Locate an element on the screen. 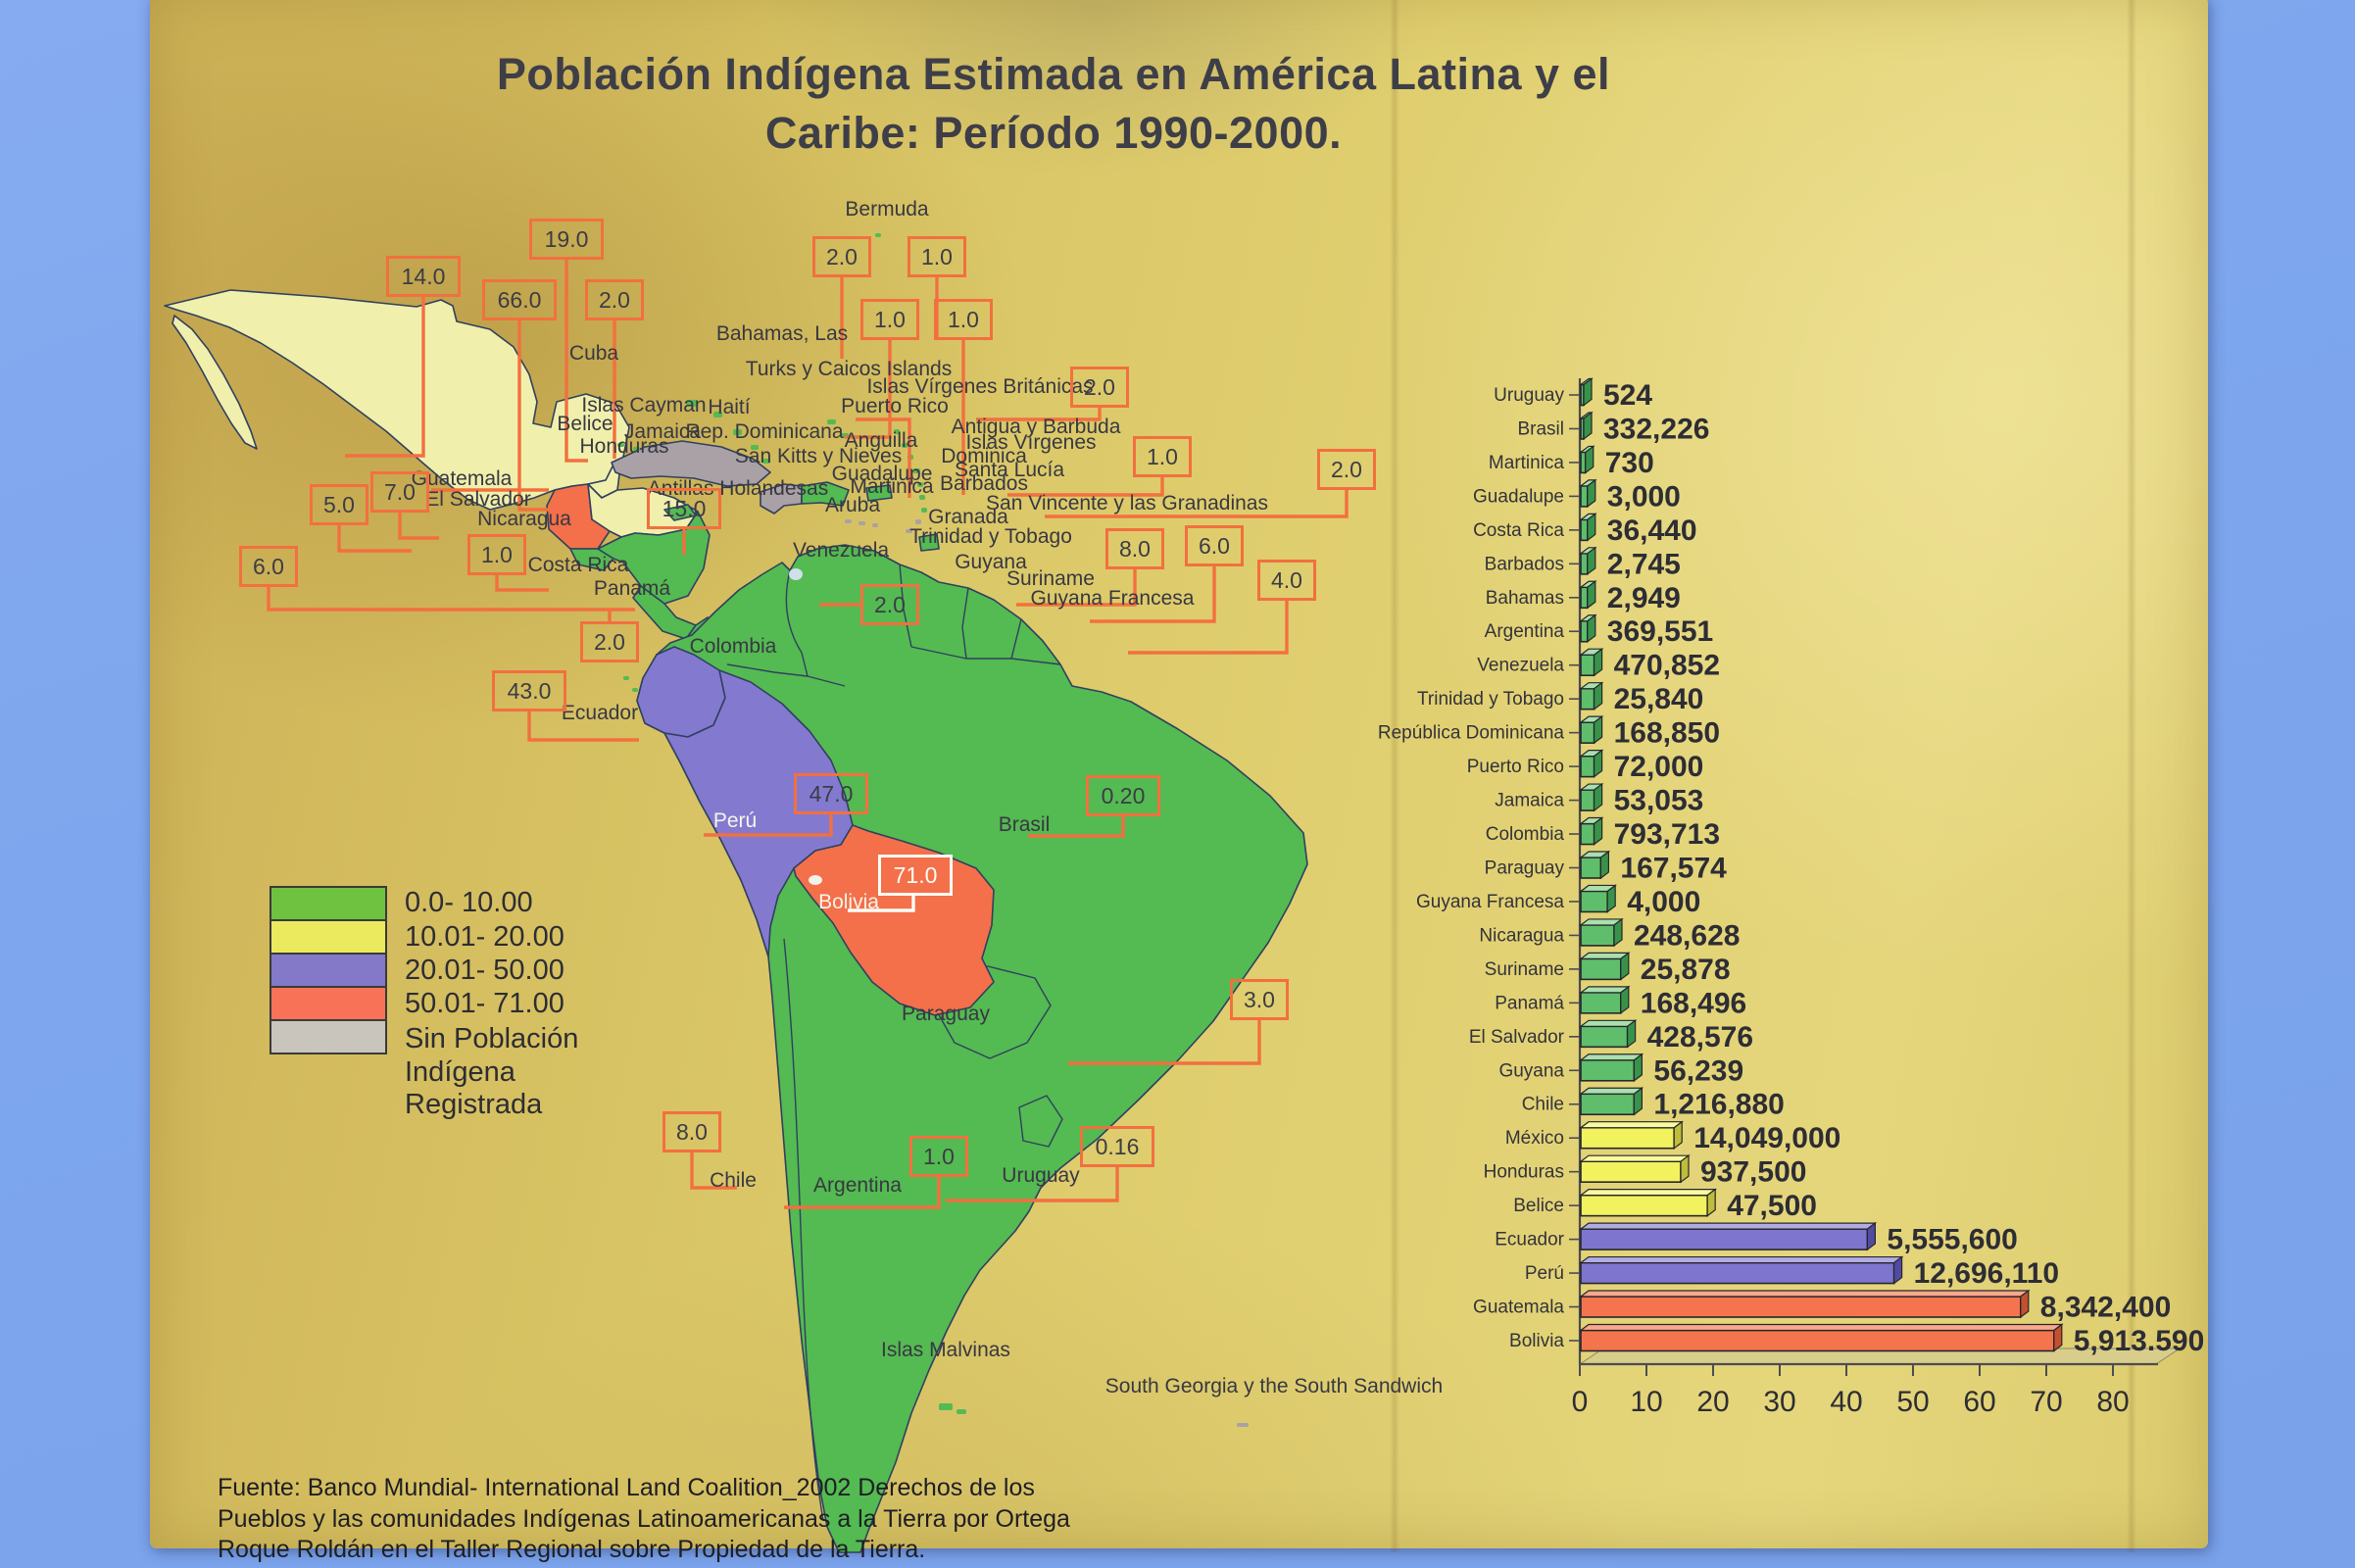 The height and width of the screenshot is (1568, 2355). chart-row-belice: Belice 47,500 is located at coordinates (1665, 1205).